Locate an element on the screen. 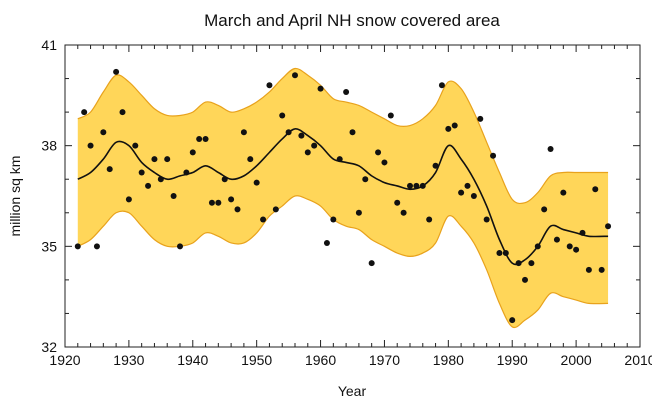 This screenshot has width=652, height=399. x-tick-label: 1960 is located at coordinates (320, 360).